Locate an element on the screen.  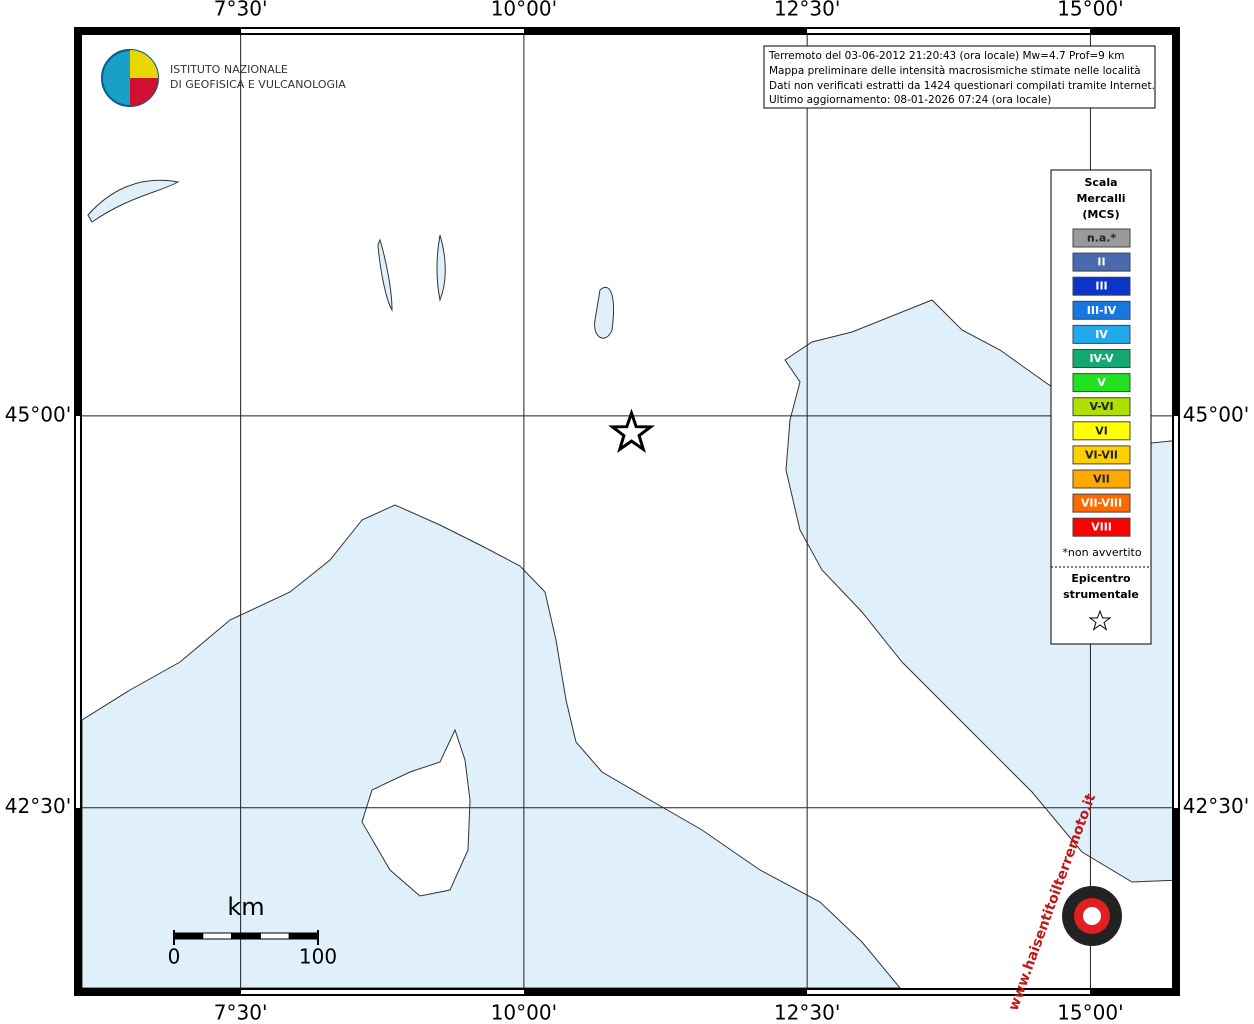
legend-title: Scala is located at coordinates (1100, 182).